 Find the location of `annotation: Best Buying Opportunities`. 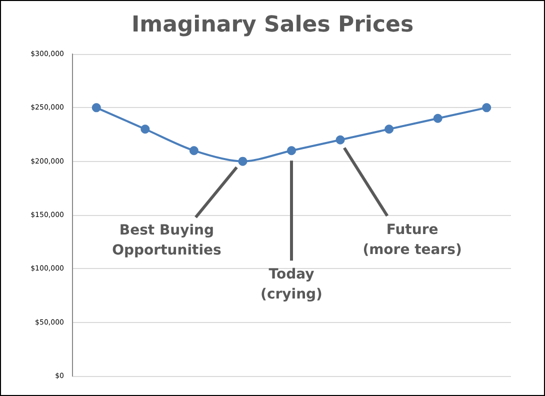

annotation: Best Buying Opportunities is located at coordinates (167, 240).